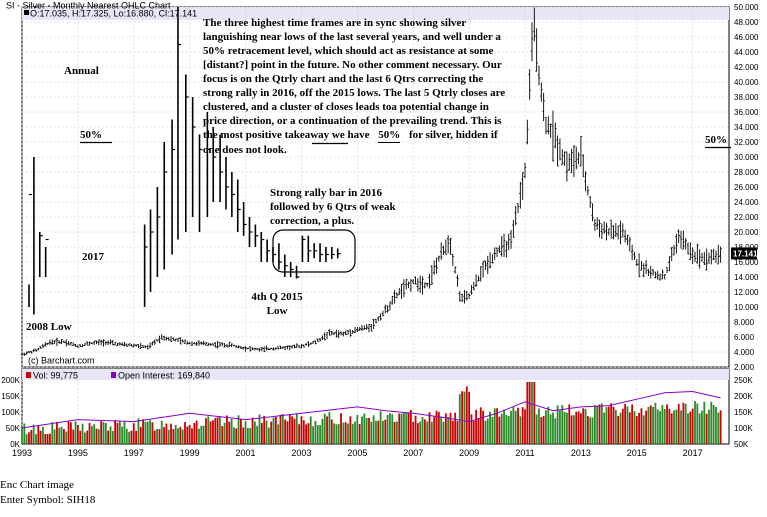 This screenshot has height=517, width=767. Describe the element at coordinates (744, 367) in the screenshot. I see `y-tick-label: 2.000` at that location.